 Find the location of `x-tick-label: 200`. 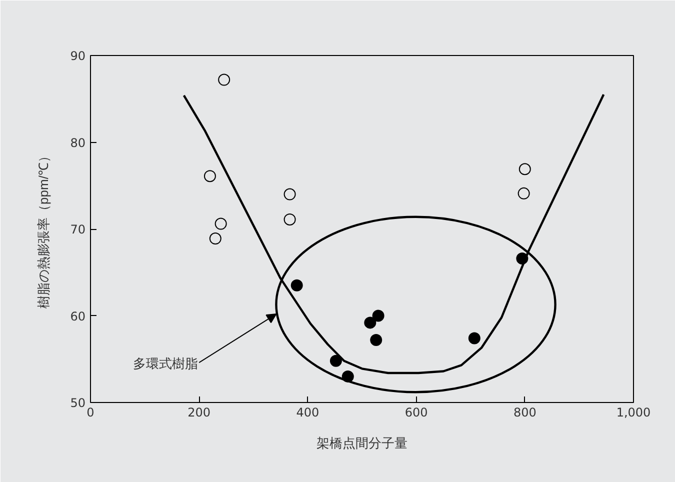

x-tick-label: 200 is located at coordinates (199, 413).